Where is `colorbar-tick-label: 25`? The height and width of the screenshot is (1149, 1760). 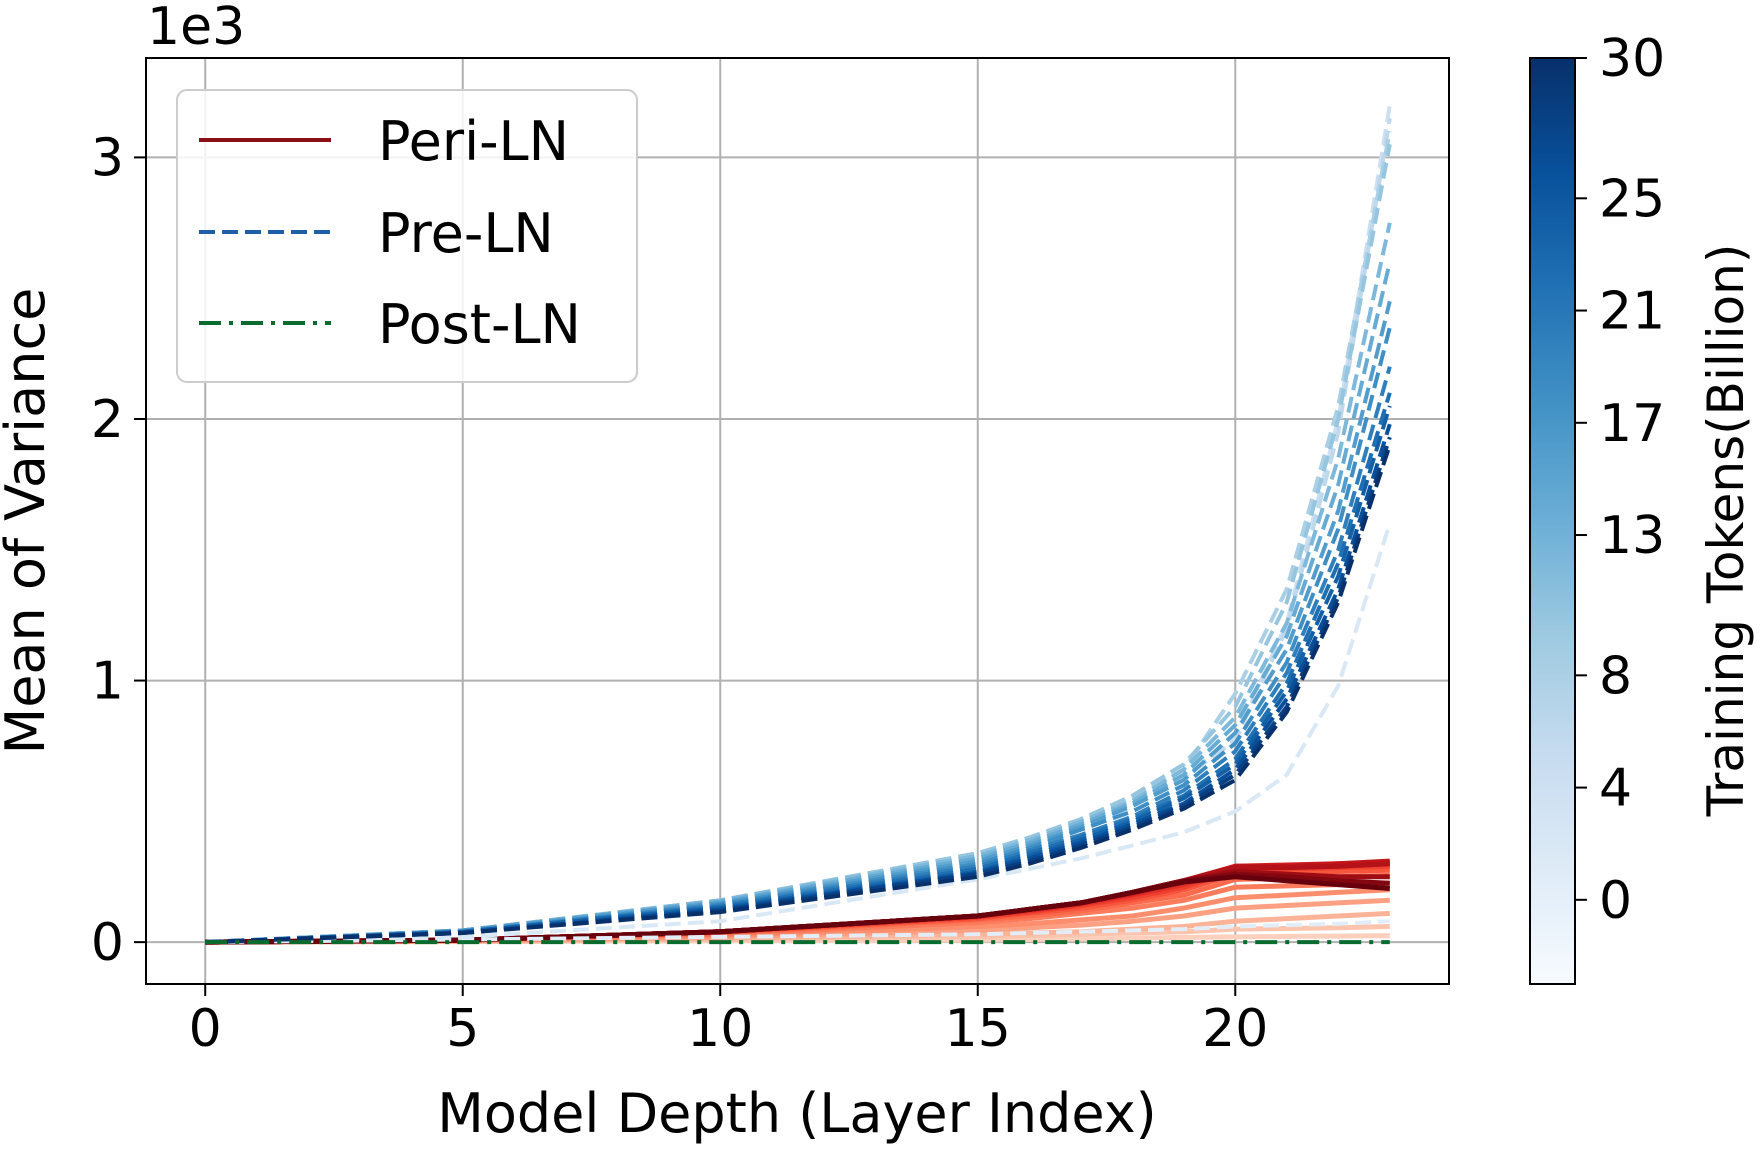
colorbar-tick-label: 25 is located at coordinates (1632, 199).